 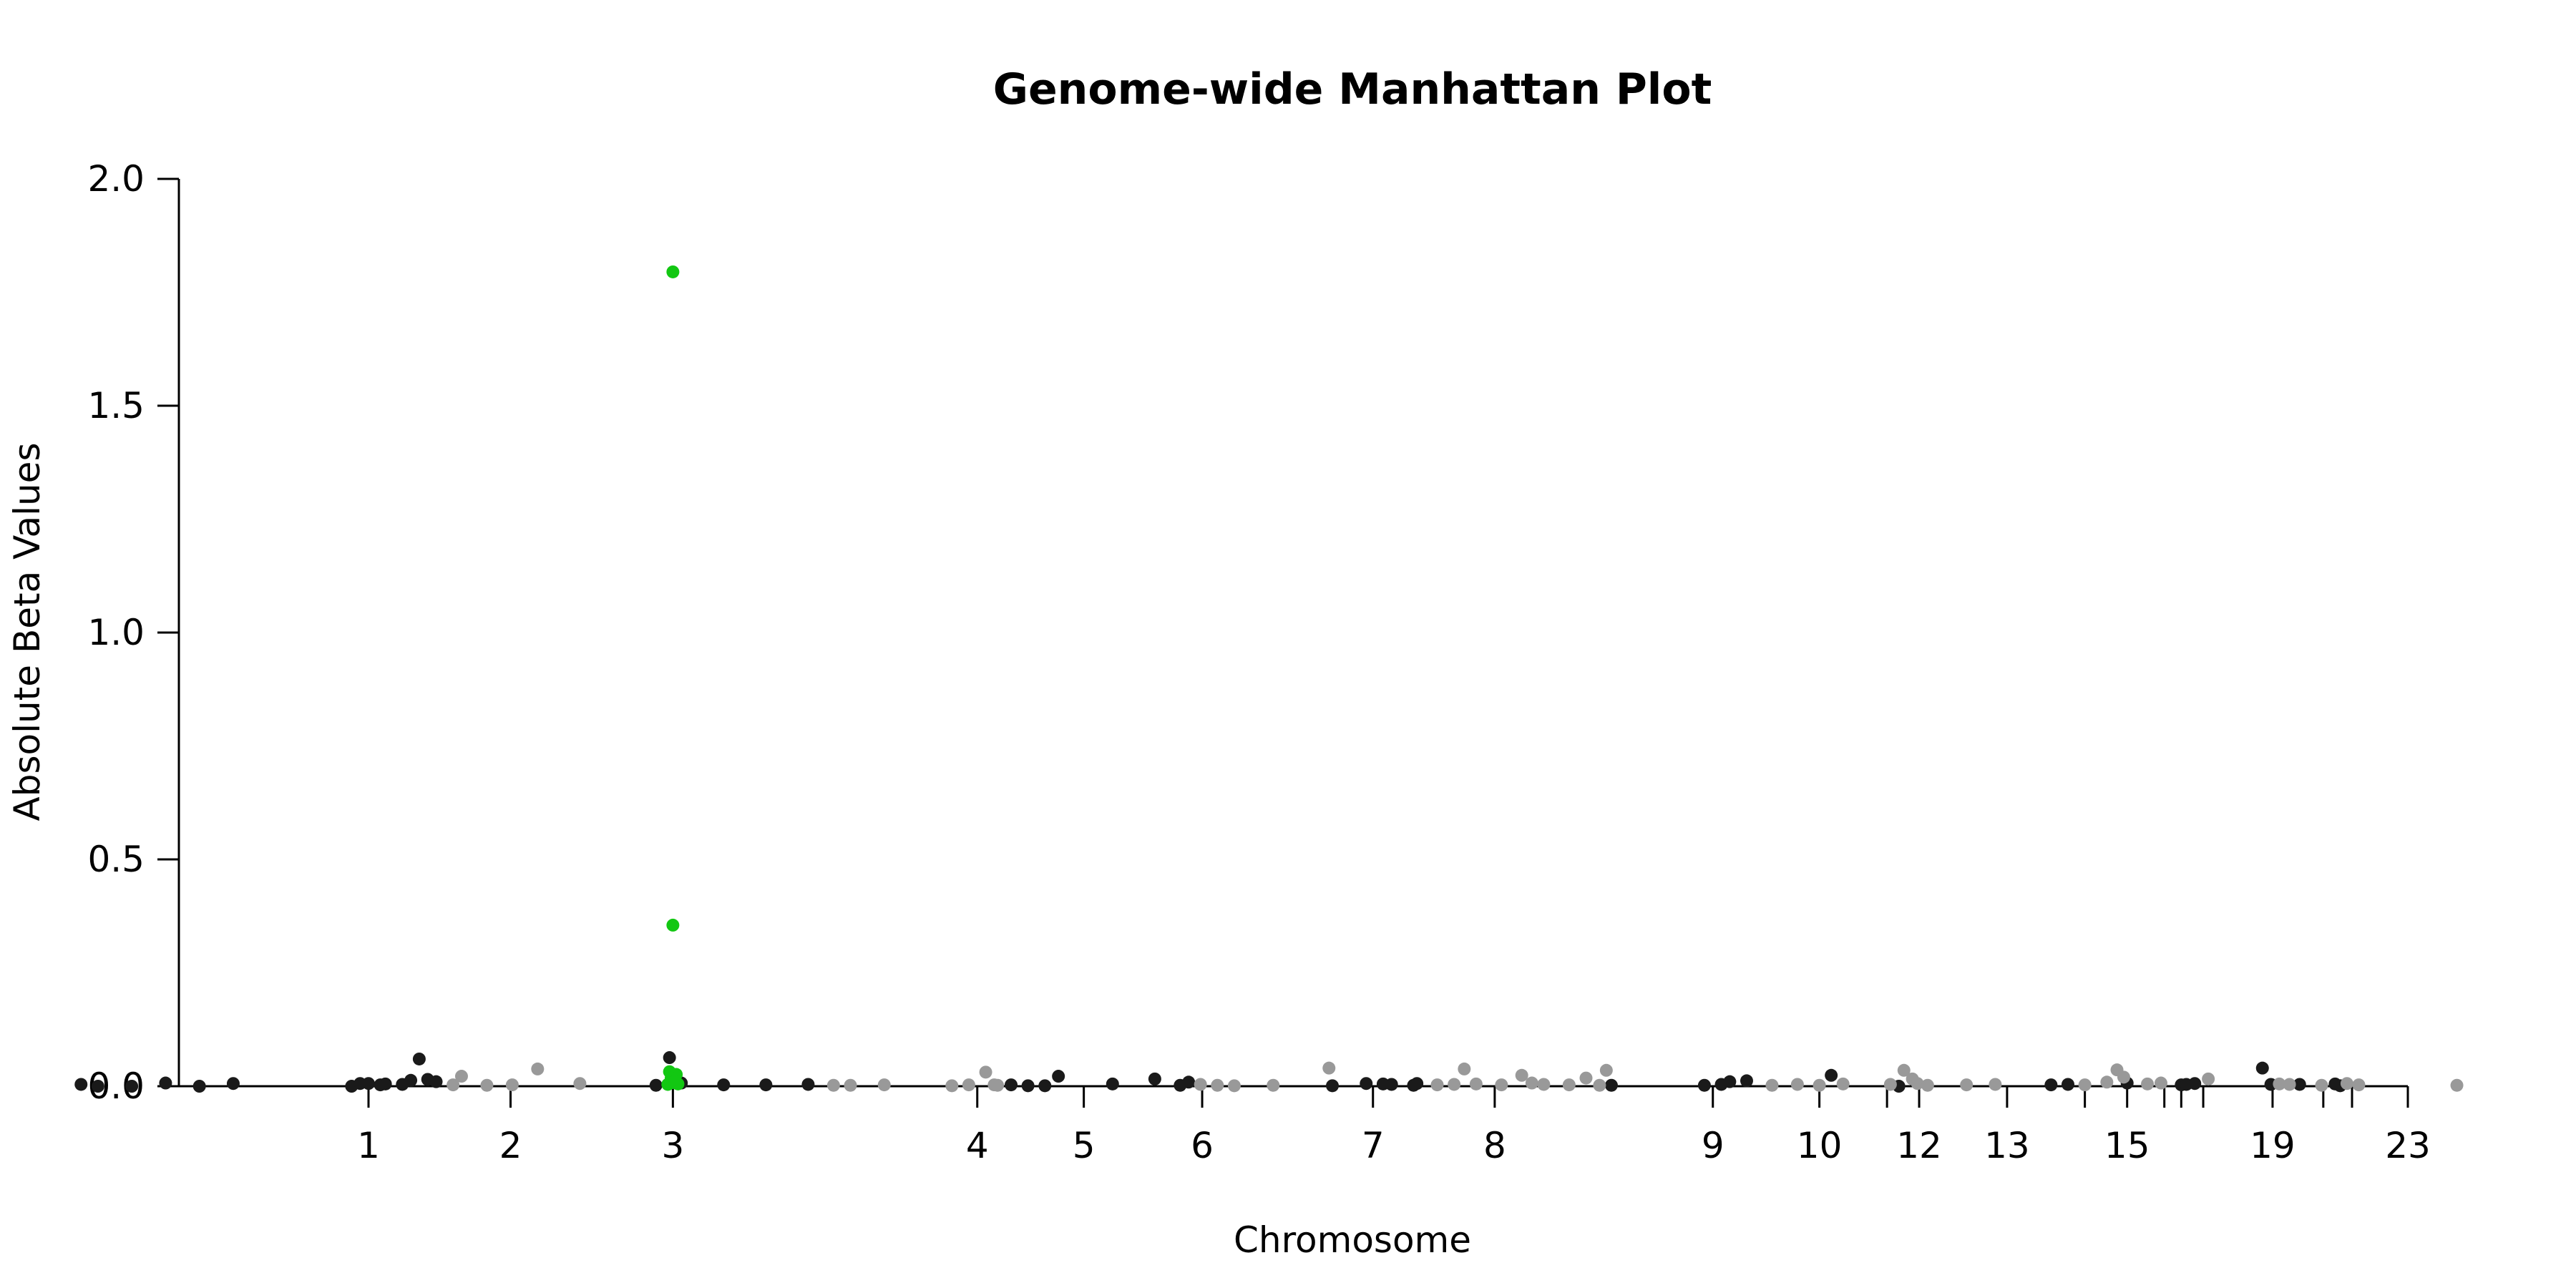 I want to click on x-tick-label: 7, so click(x=1373, y=1145).